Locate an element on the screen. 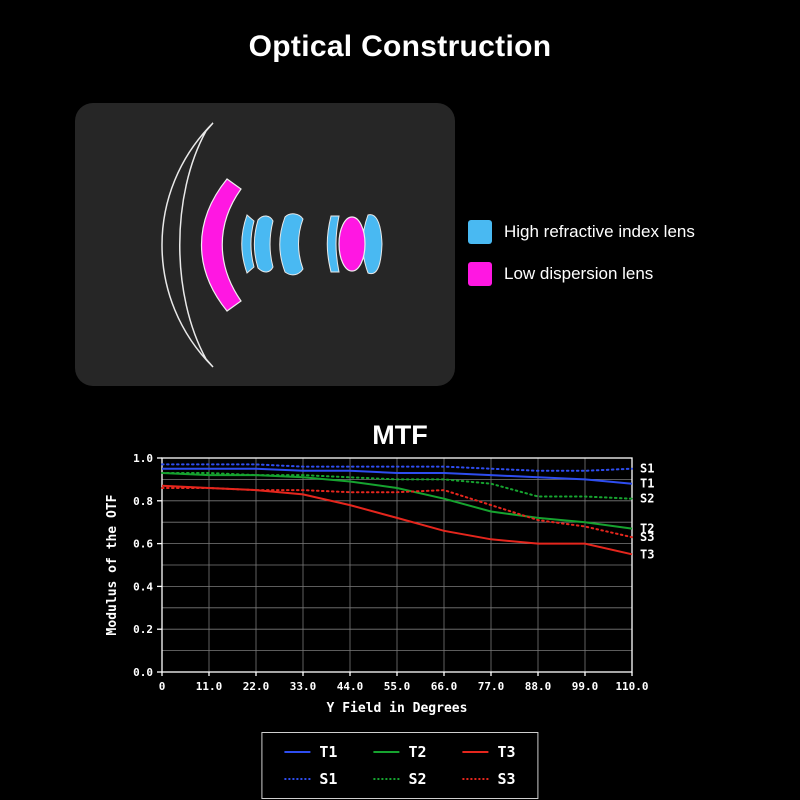  y-axis-label: Modulus of the OTF is located at coordinates (112, 564).